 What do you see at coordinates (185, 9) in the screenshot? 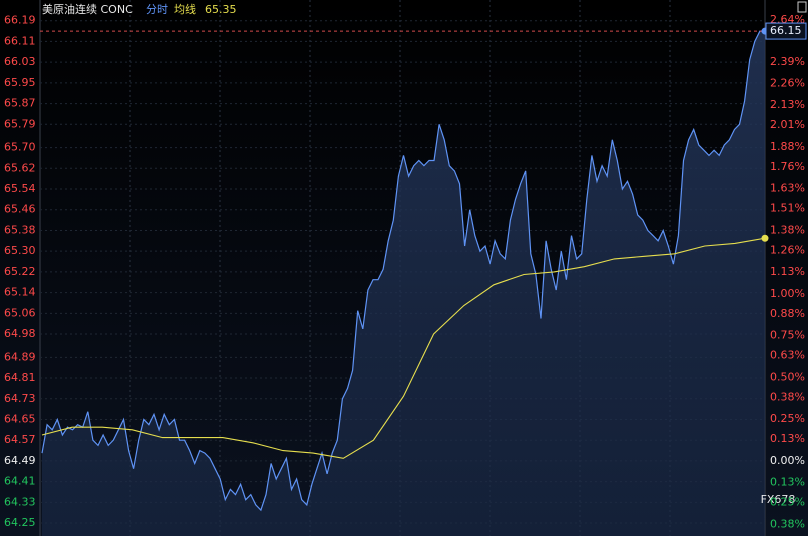
I see `legend-label: 均线` at bounding box center [185, 9].